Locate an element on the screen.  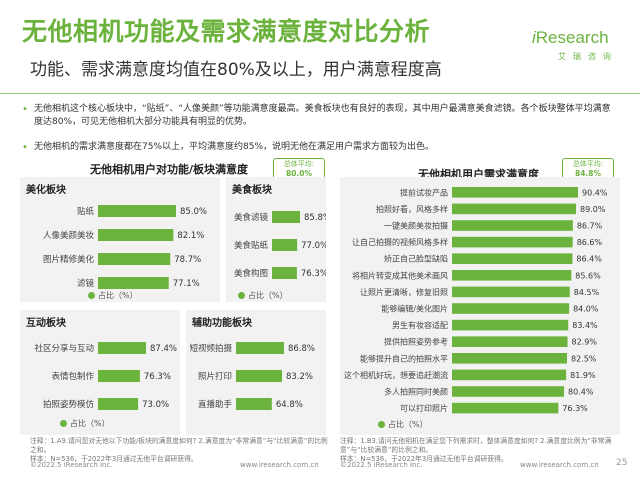
logo-sub: 艾瑞咨询 is located at coordinates (588, 56).